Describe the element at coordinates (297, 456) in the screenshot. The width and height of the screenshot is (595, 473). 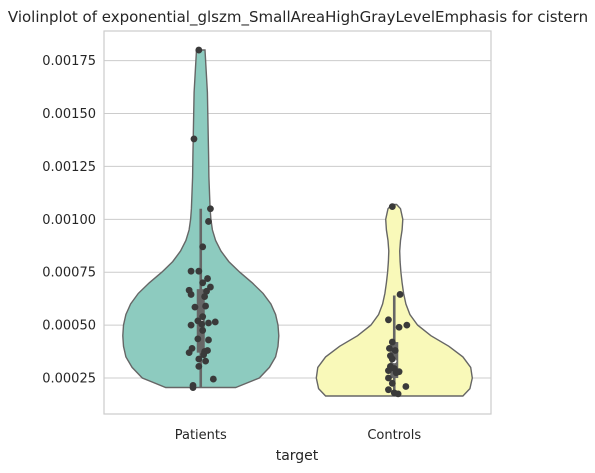
I see `x-axis-label: target` at that location.